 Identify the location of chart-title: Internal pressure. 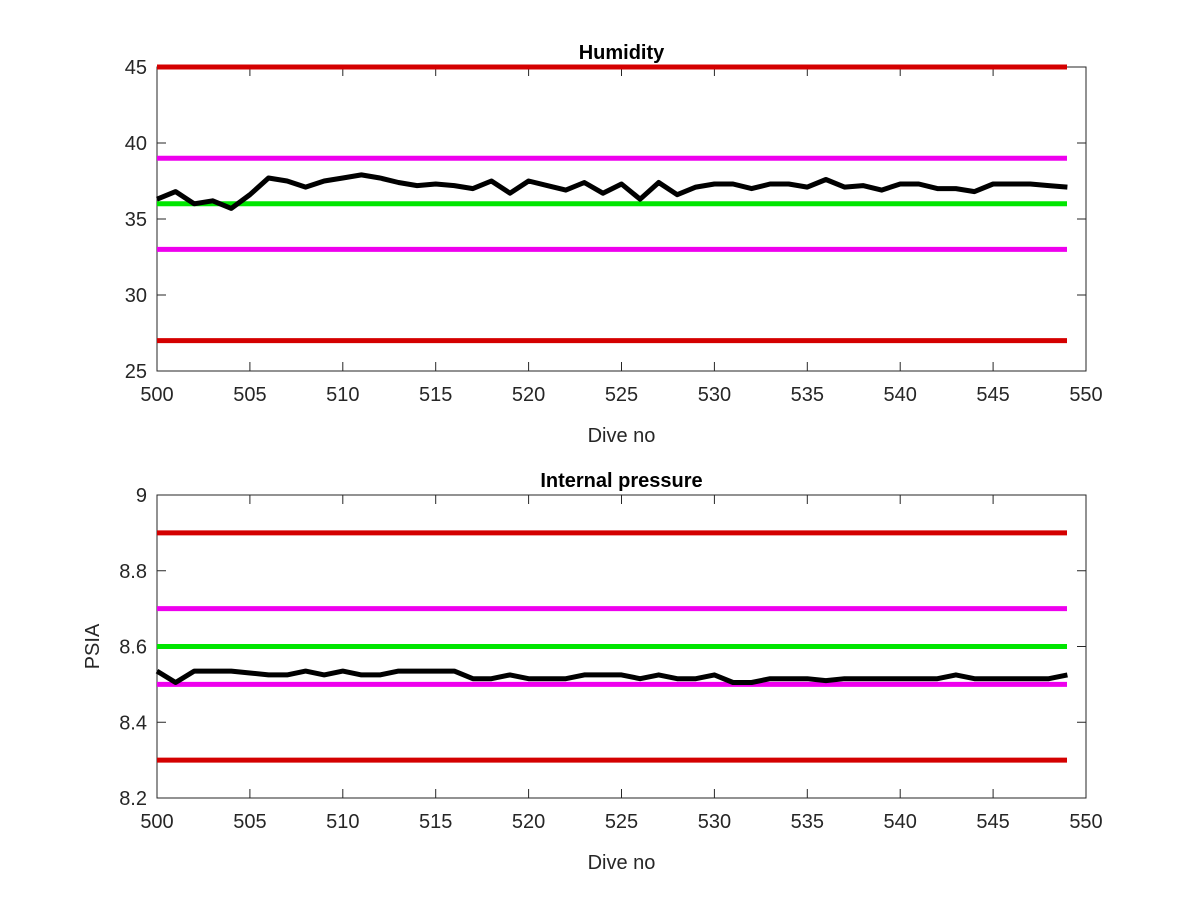
(621, 481).